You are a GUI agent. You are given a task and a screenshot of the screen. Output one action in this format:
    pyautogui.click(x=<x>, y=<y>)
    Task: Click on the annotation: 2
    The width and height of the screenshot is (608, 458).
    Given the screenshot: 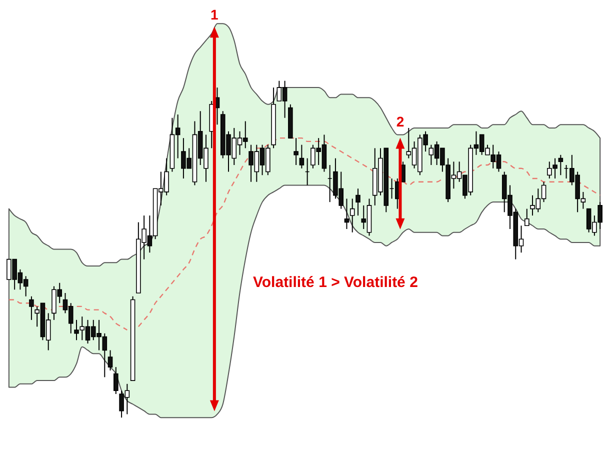 What is the action you would take?
    pyautogui.click(x=400, y=122)
    